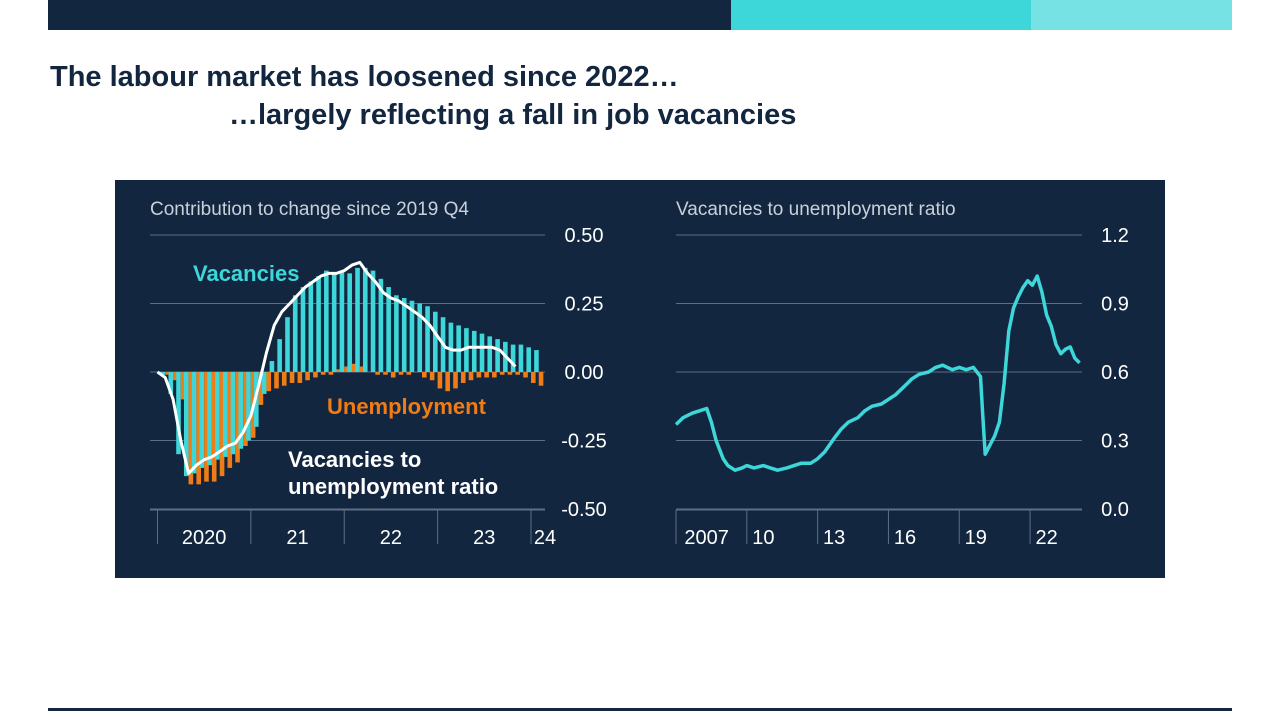  I want to click on chart2-y-tick-label: 0.3, so click(1115, 442).